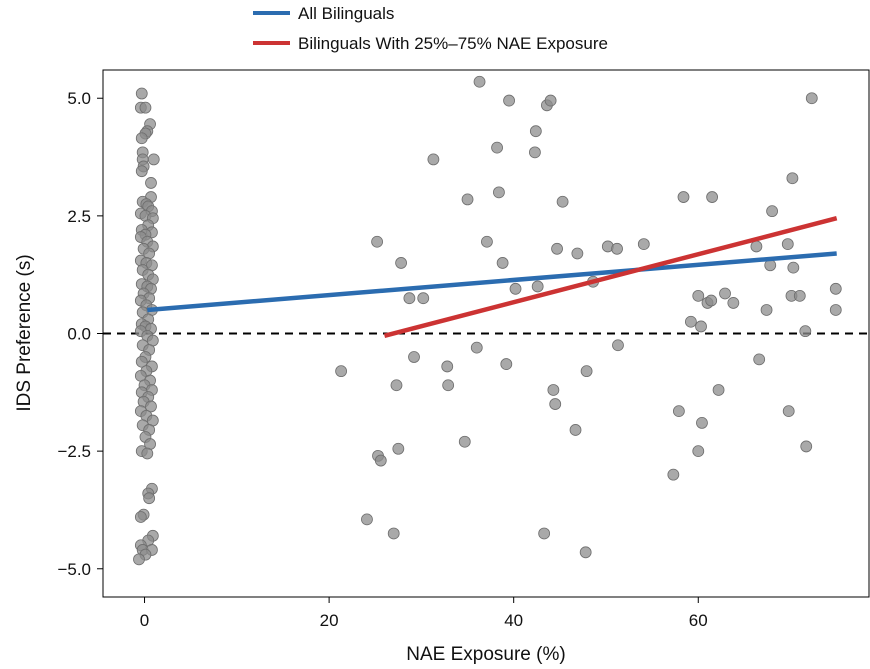 The width and height of the screenshot is (870, 669). What do you see at coordinates (329, 620) in the screenshot?
I see `x-tick-label: 20` at bounding box center [329, 620].